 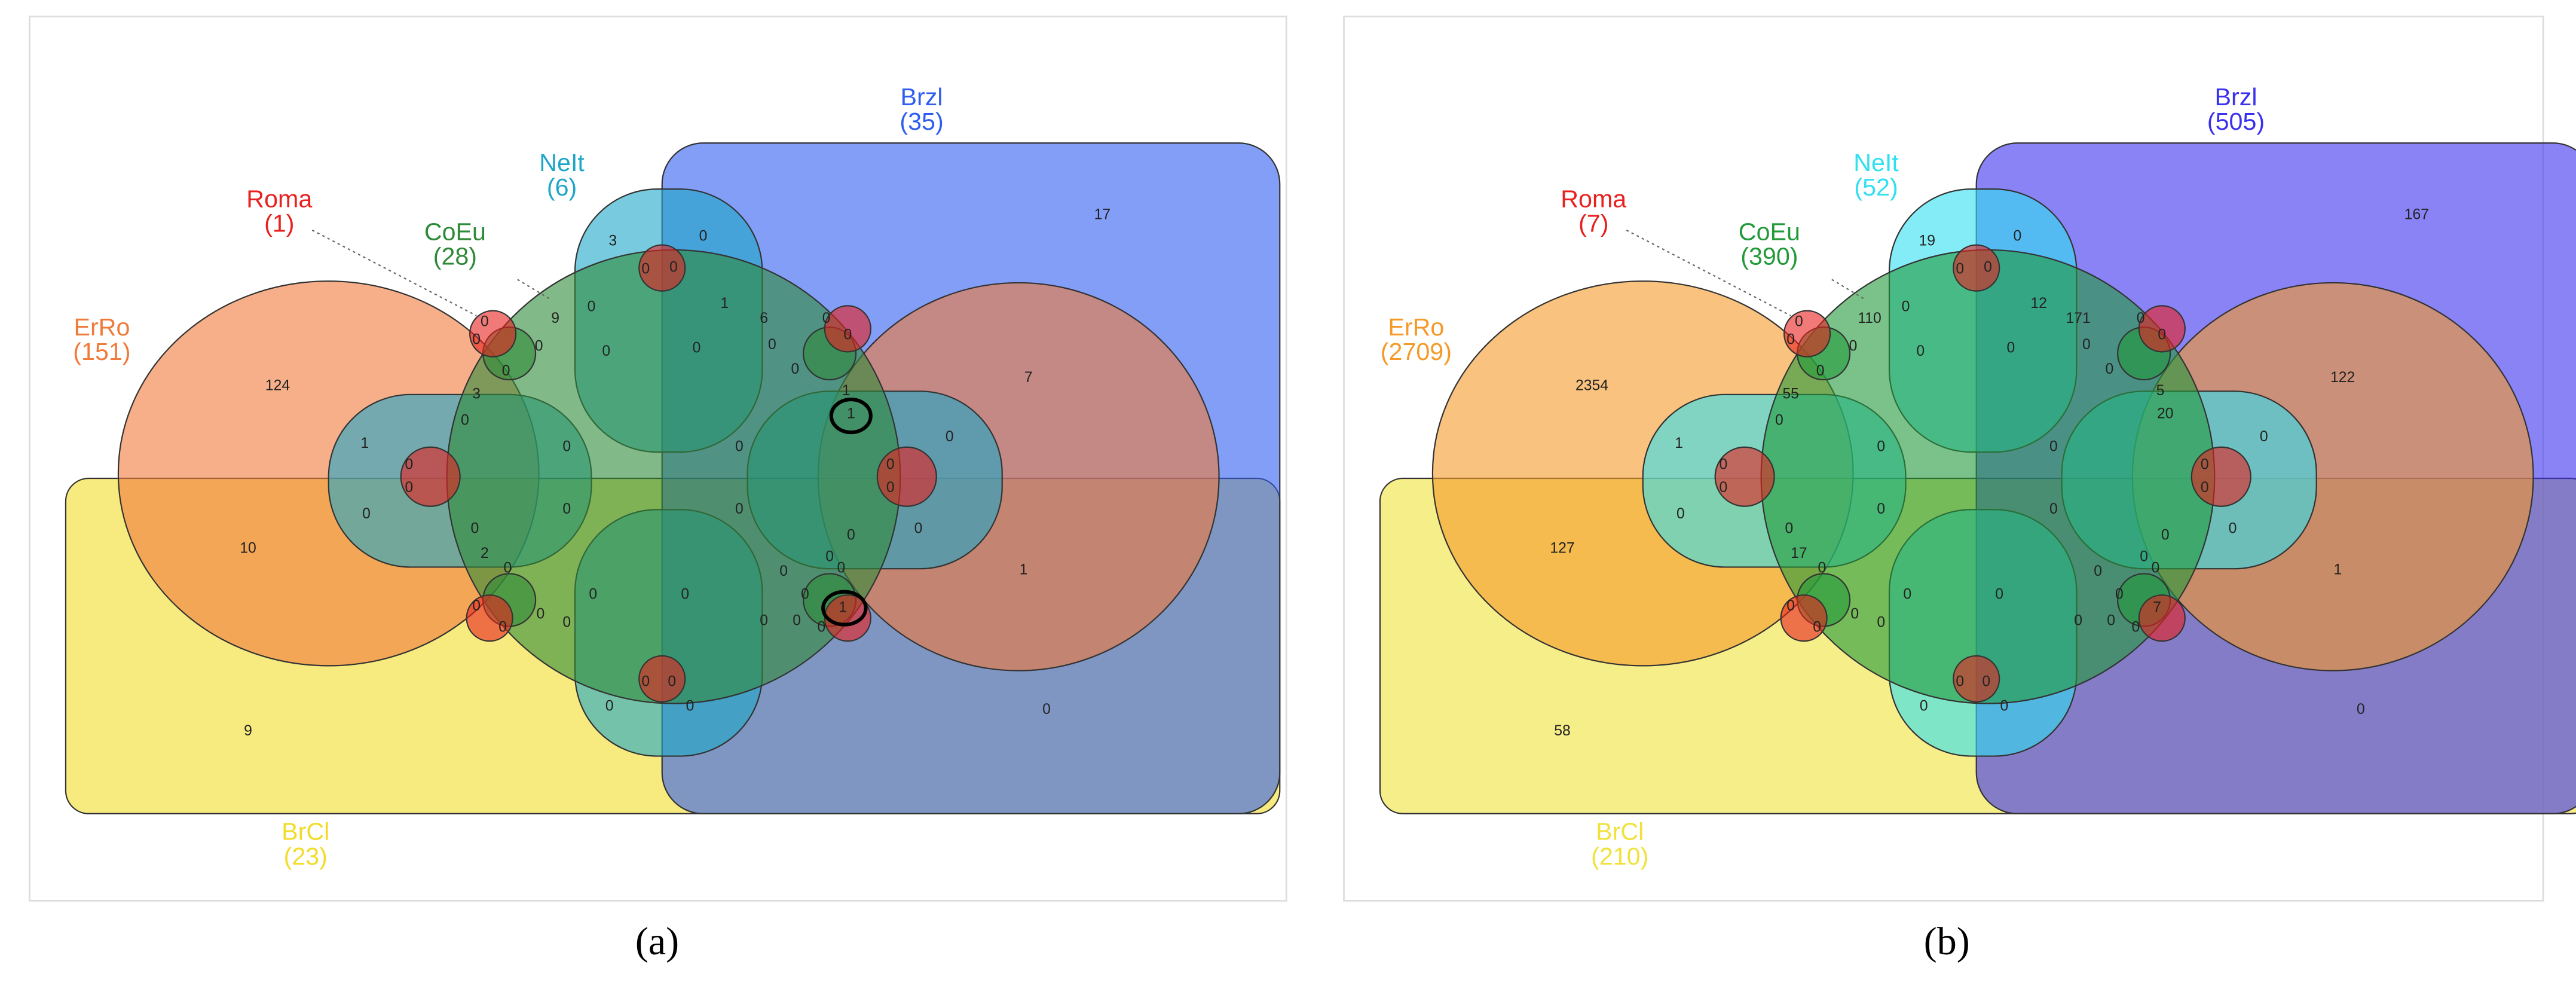 What do you see at coordinates (1562, 731) in the screenshot?
I see `region-count: 58` at bounding box center [1562, 731].